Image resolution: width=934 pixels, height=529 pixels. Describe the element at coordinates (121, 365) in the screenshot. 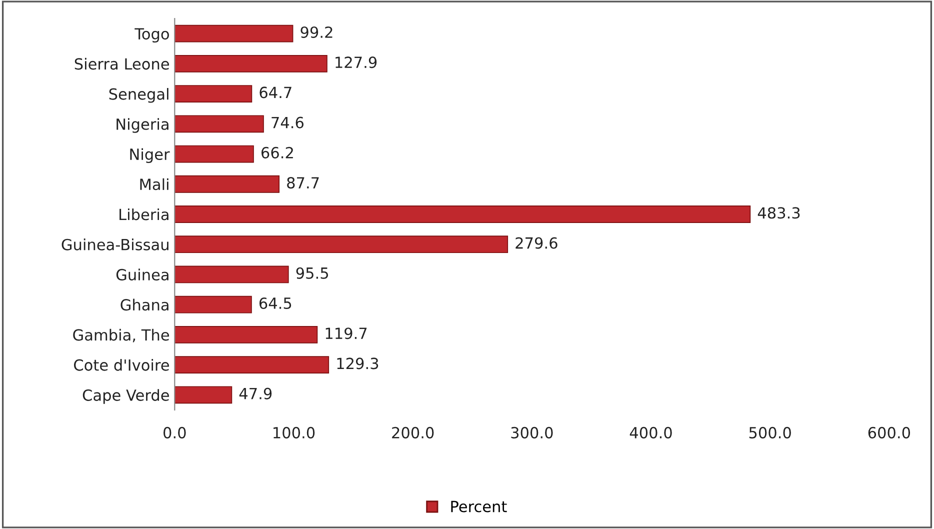

I see `y-tick-label: Cote d'Ivoire` at that location.